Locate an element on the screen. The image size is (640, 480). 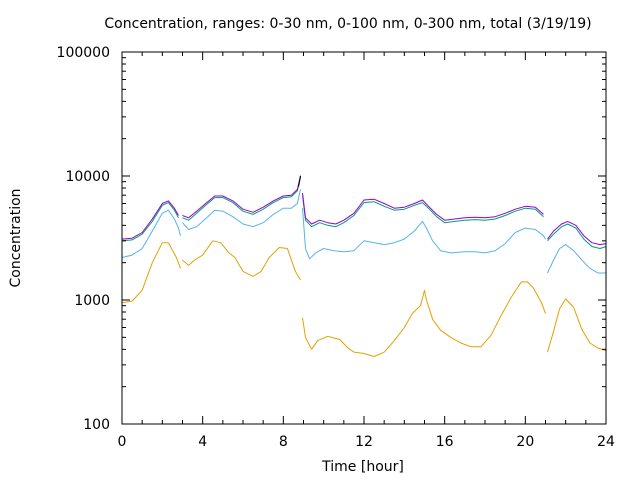
x-tick-label: 16 is located at coordinates (445, 442).